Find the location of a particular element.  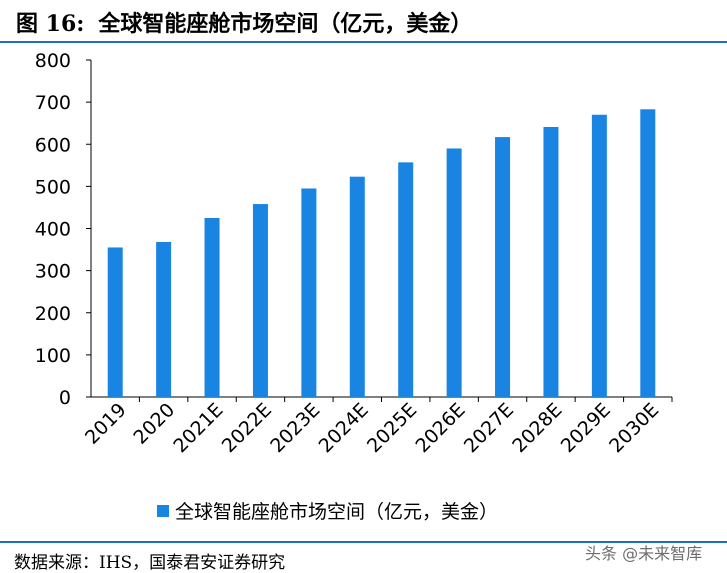

y-tick-label: 800 is located at coordinates (53, 61).